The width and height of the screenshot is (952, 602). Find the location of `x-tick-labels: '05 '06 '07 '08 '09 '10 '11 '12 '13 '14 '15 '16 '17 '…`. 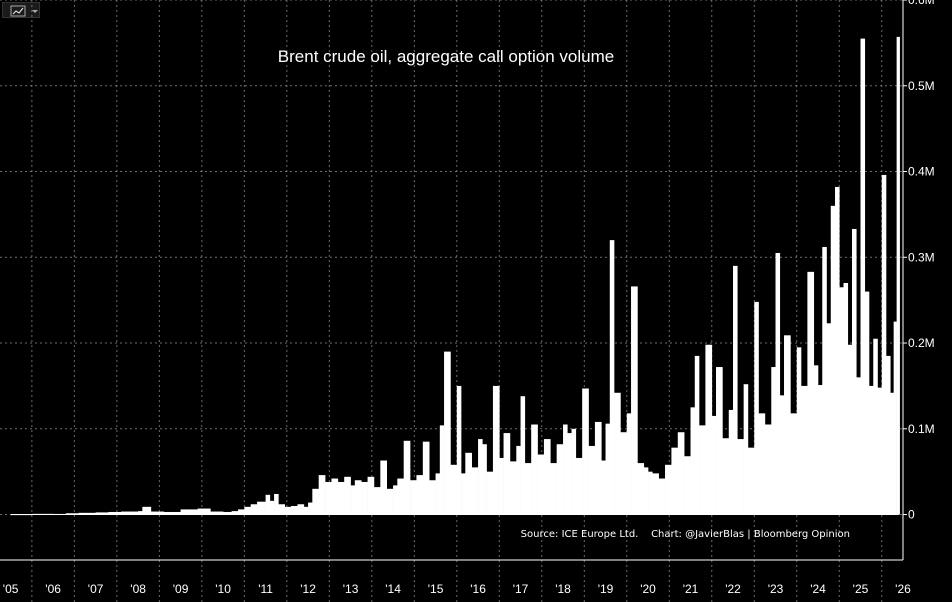

x-tick-labels: '05 '06 '07 '08 '09 '10 '11 '12 '13 '14 '15 '16 '17 '… is located at coordinates (457, 589).